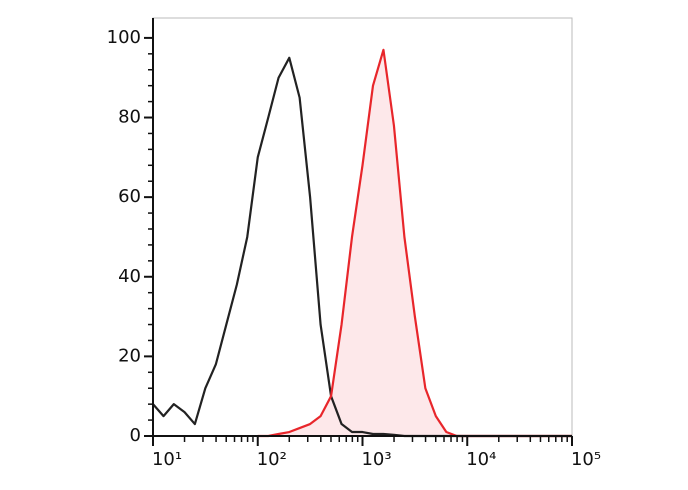  Describe the element at coordinates (135, 435) in the screenshot. I see `y-tick-label: 0` at that location.